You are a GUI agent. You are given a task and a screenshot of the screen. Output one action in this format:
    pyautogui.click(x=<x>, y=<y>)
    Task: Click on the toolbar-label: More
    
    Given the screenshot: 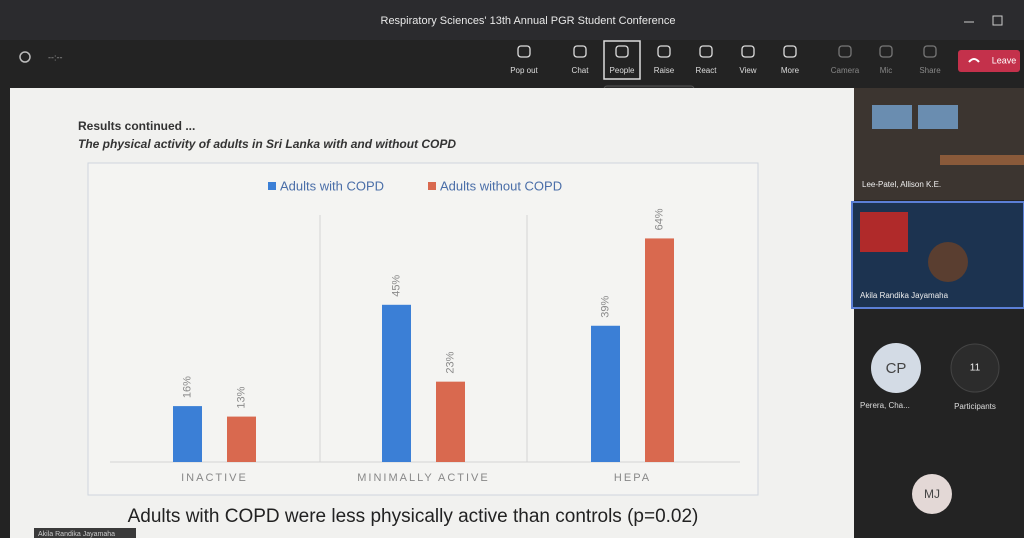 What is the action you would take?
    pyautogui.click(x=790, y=70)
    